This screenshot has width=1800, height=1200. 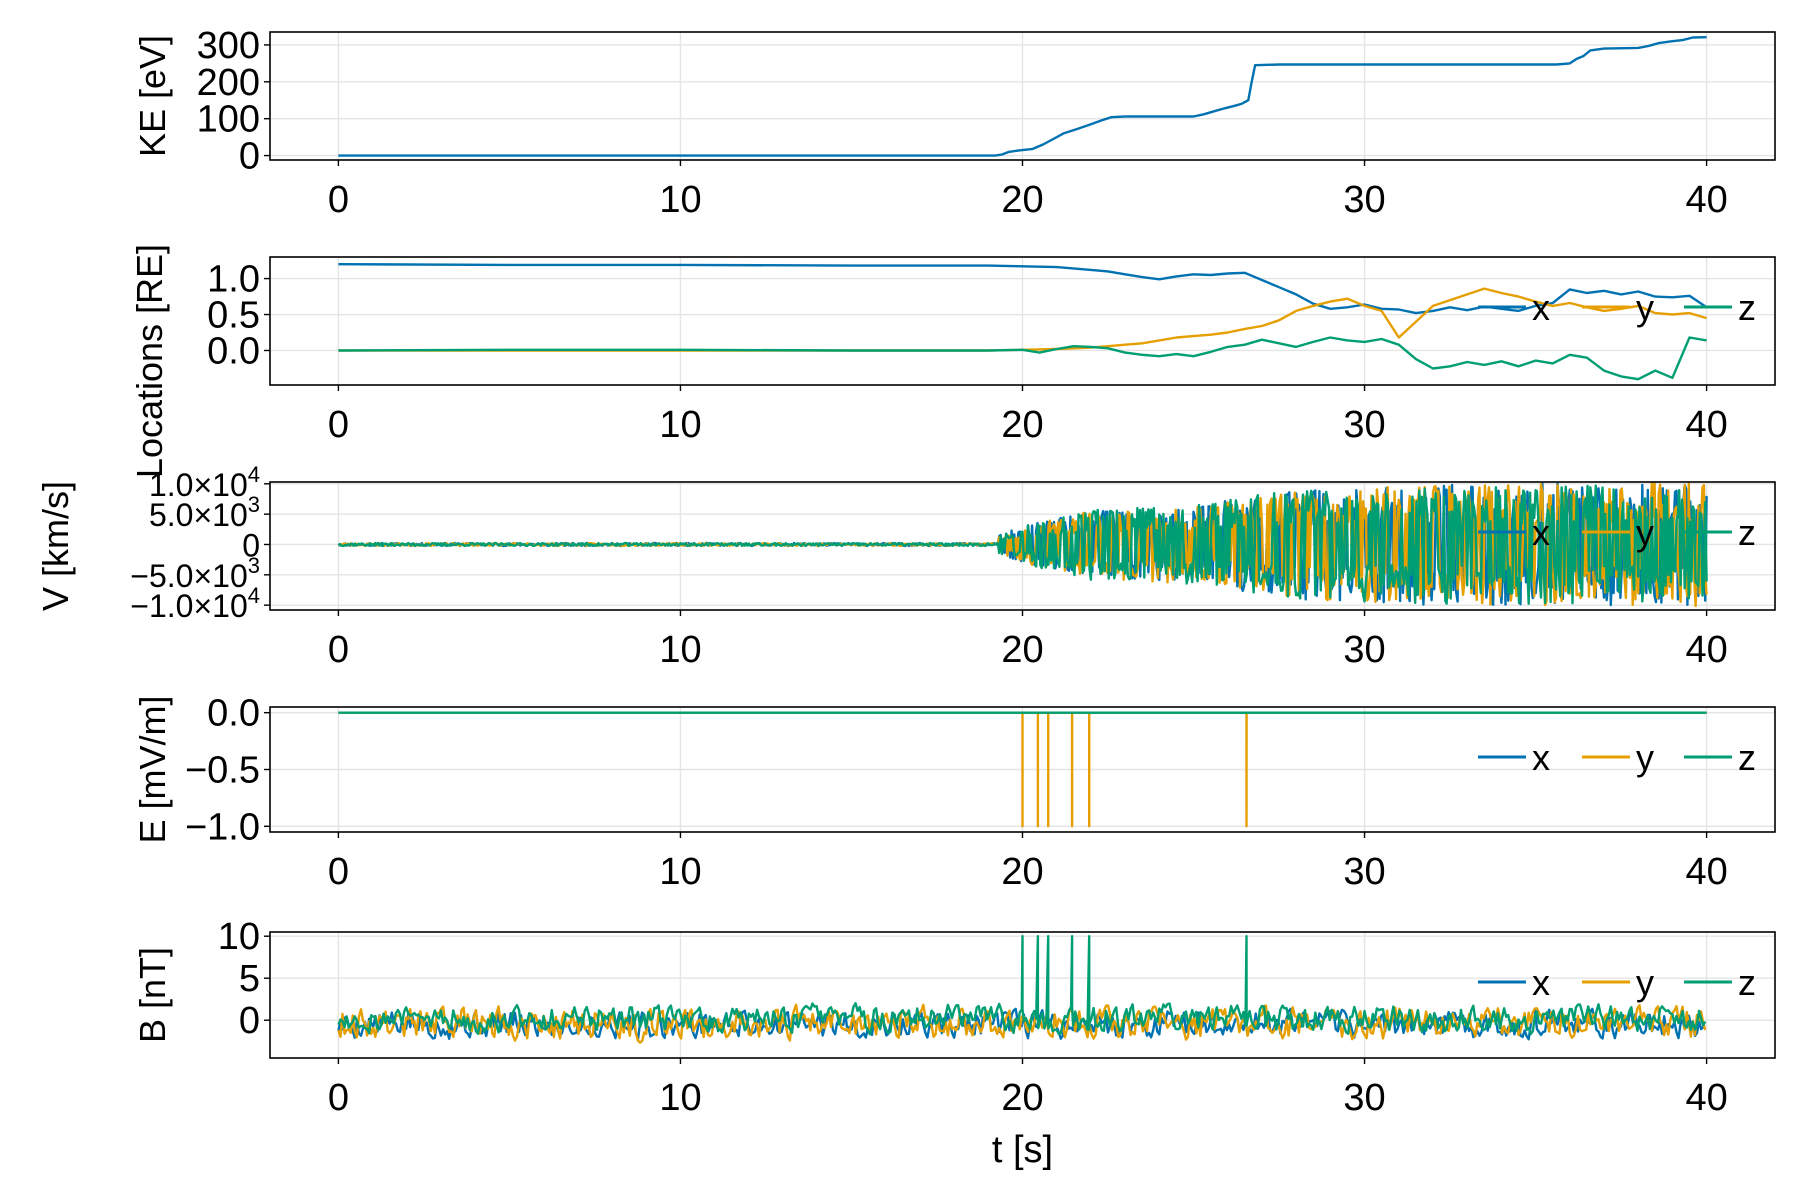 I want to click on y-tick-mantissa: −1.0×10, so click(x=188, y=606).